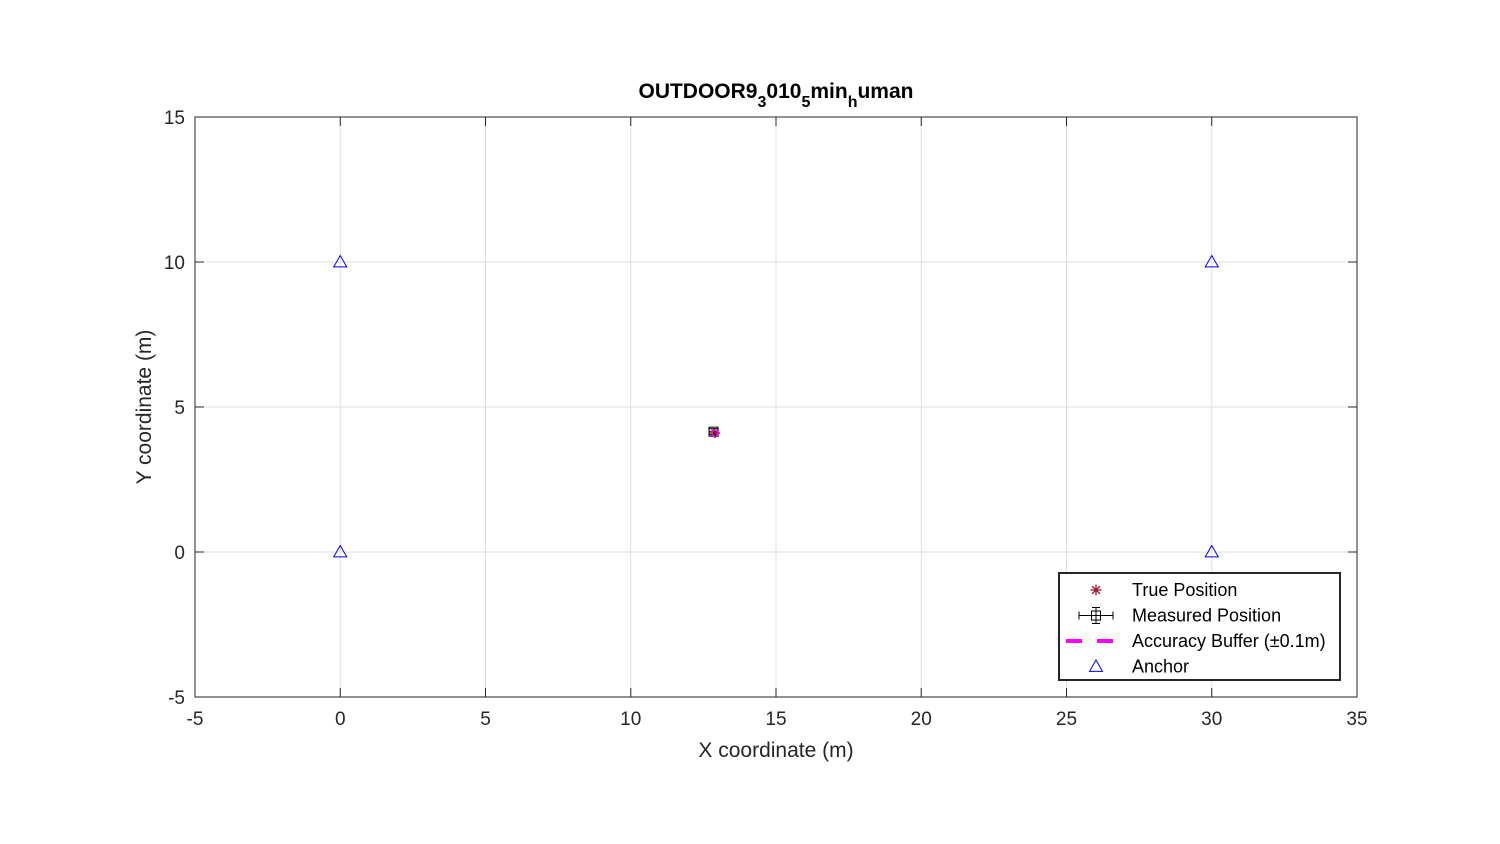  I want to click on x-tick-label: -5, so click(195, 719).